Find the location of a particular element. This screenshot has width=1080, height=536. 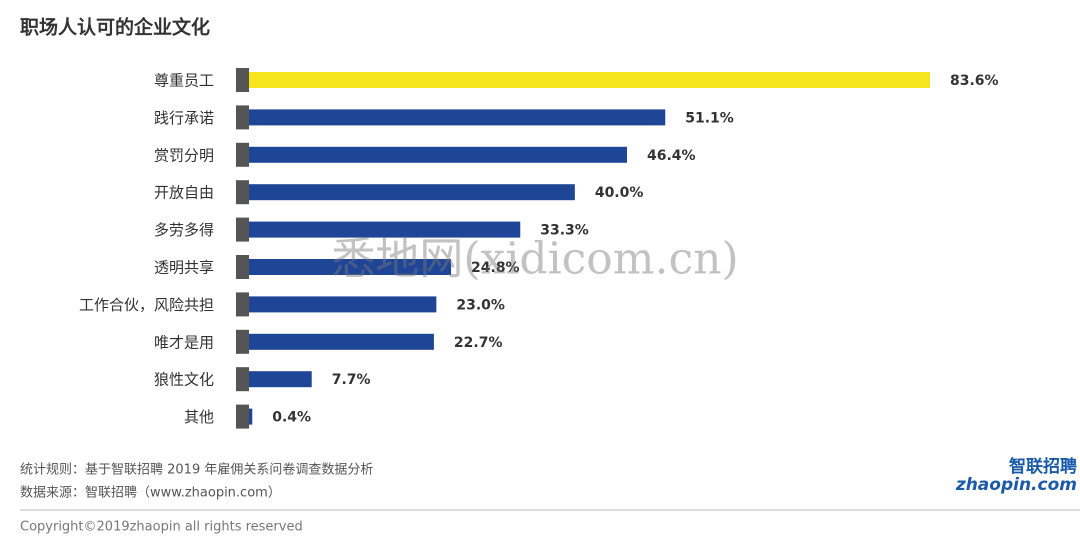

y-tick-label: 践行承诺 is located at coordinates (184, 118).